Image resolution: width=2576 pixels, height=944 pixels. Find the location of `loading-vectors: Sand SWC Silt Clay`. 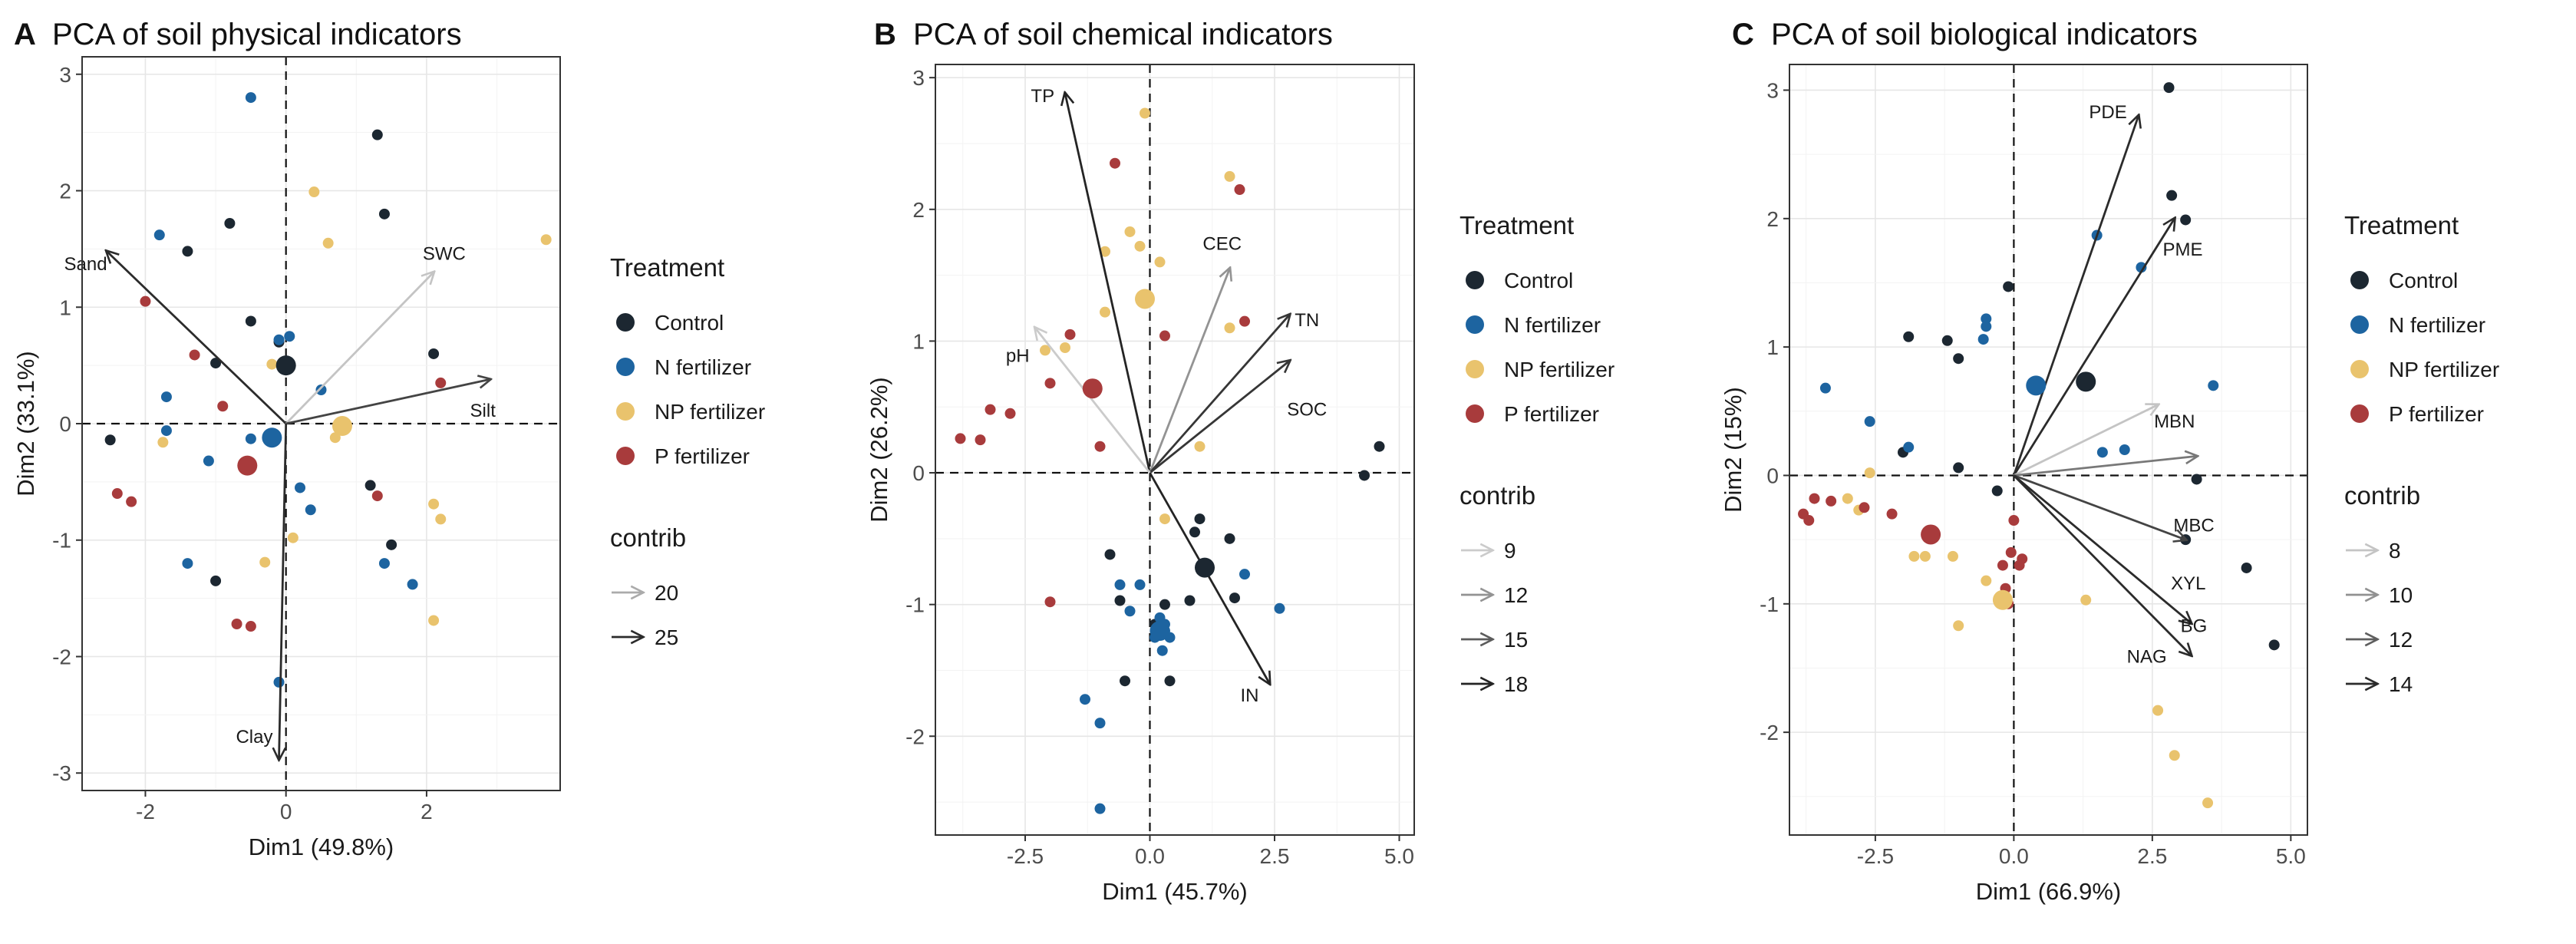

loading-vectors: Sand SWC Silt Clay is located at coordinates (280, 501).